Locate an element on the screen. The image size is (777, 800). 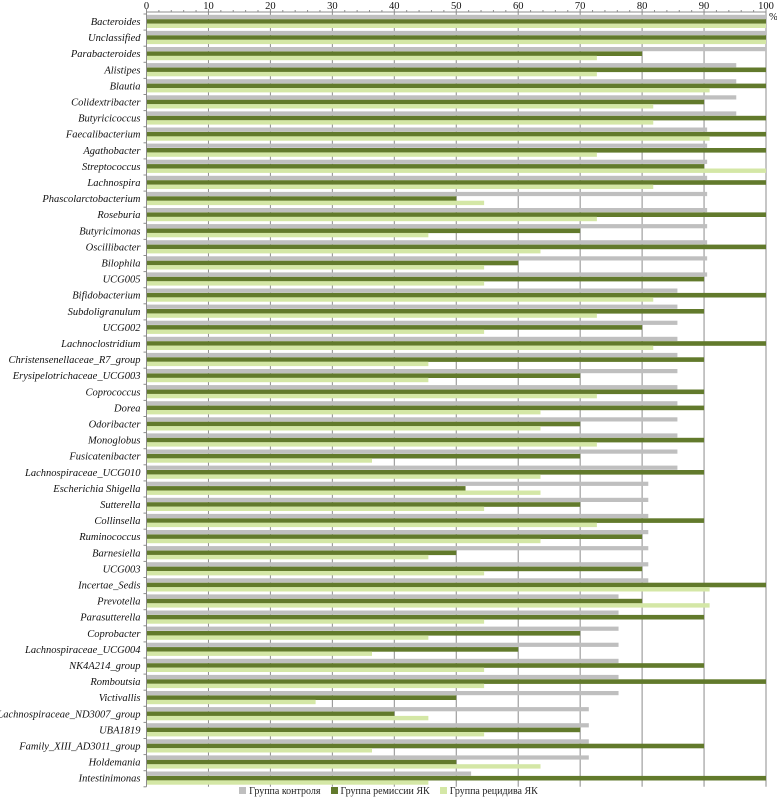
x-tick-label: 80 is located at coordinates (642, 6).